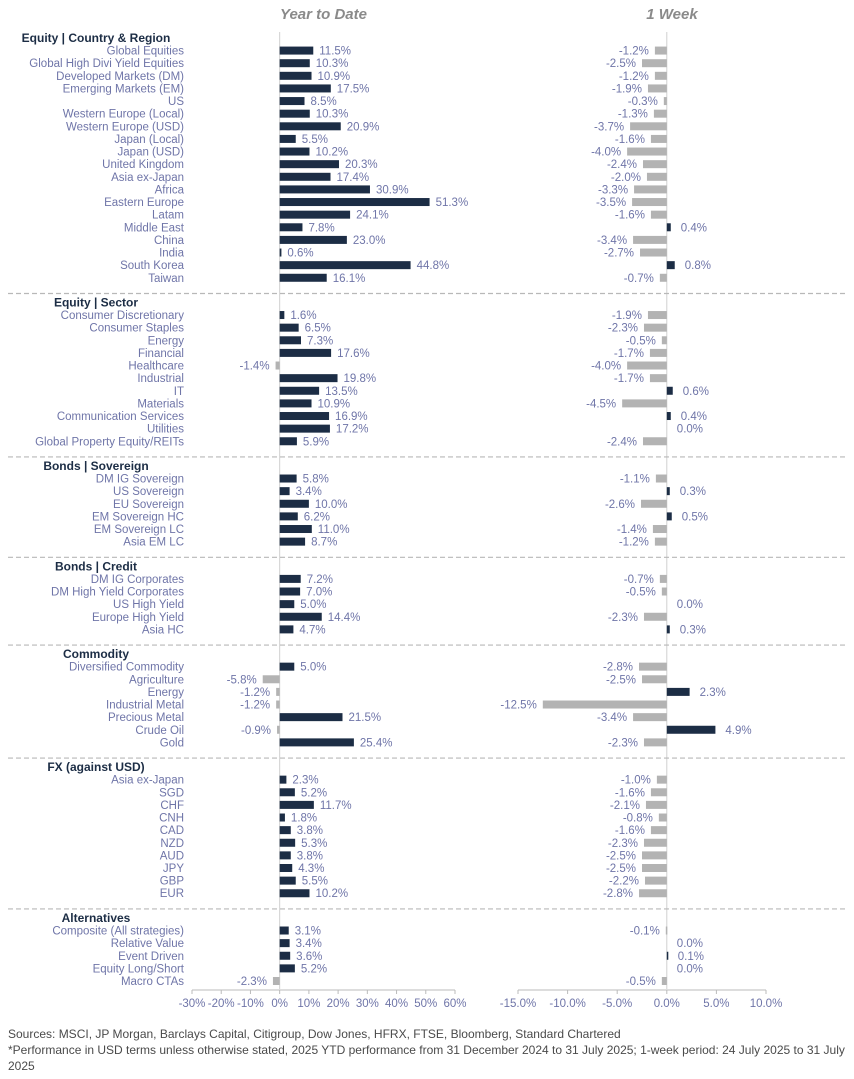  Describe the element at coordinates (147, 944) in the screenshot. I see `row-label: Relative Value` at that location.